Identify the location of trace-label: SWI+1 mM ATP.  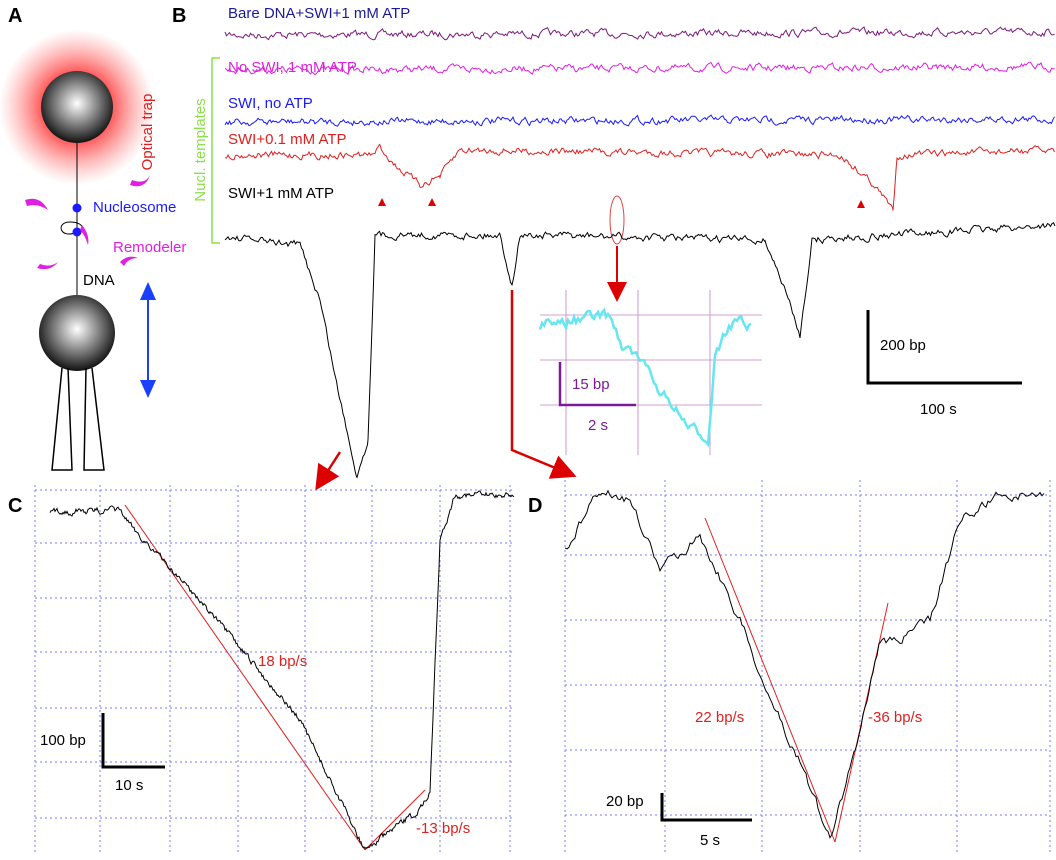
(281, 193).